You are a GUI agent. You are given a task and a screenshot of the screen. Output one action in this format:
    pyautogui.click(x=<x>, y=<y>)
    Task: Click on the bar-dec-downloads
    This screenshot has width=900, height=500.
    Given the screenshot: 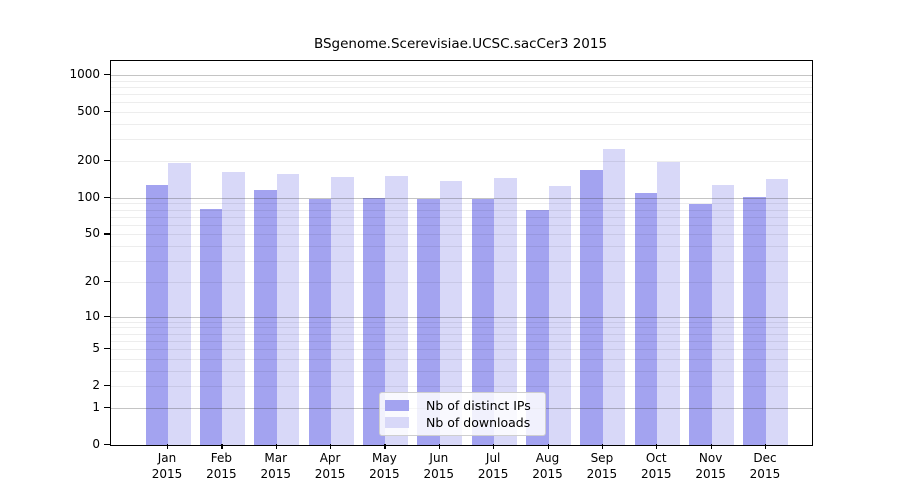 What is the action you would take?
    pyautogui.click(x=777, y=312)
    